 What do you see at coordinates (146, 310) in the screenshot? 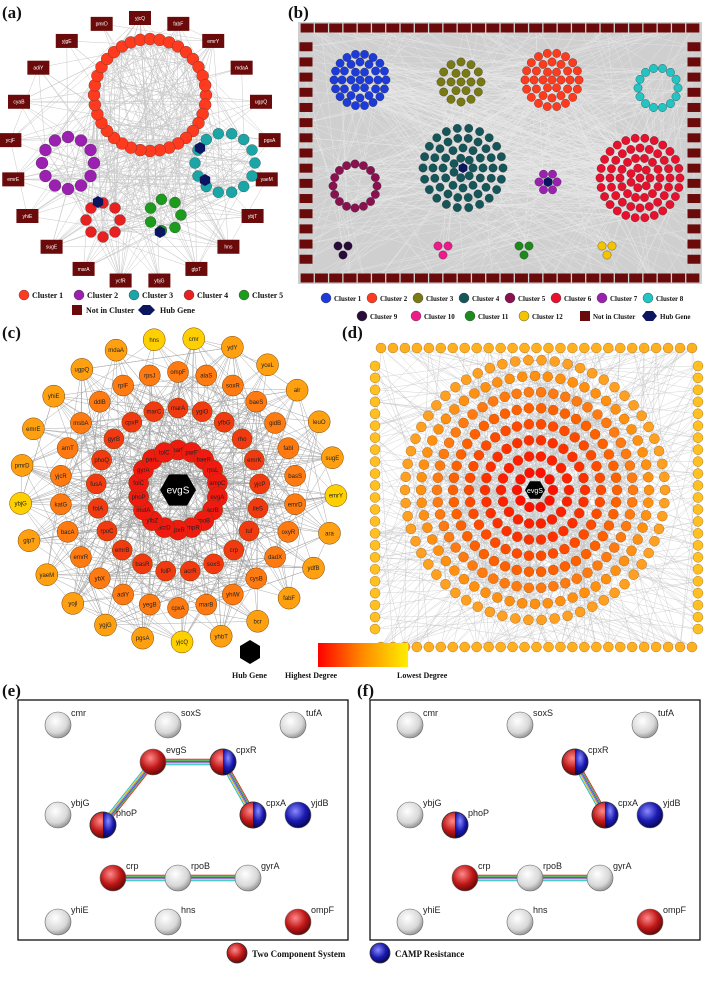
I see `panel-a-hub-gene-icon` at bounding box center [146, 310].